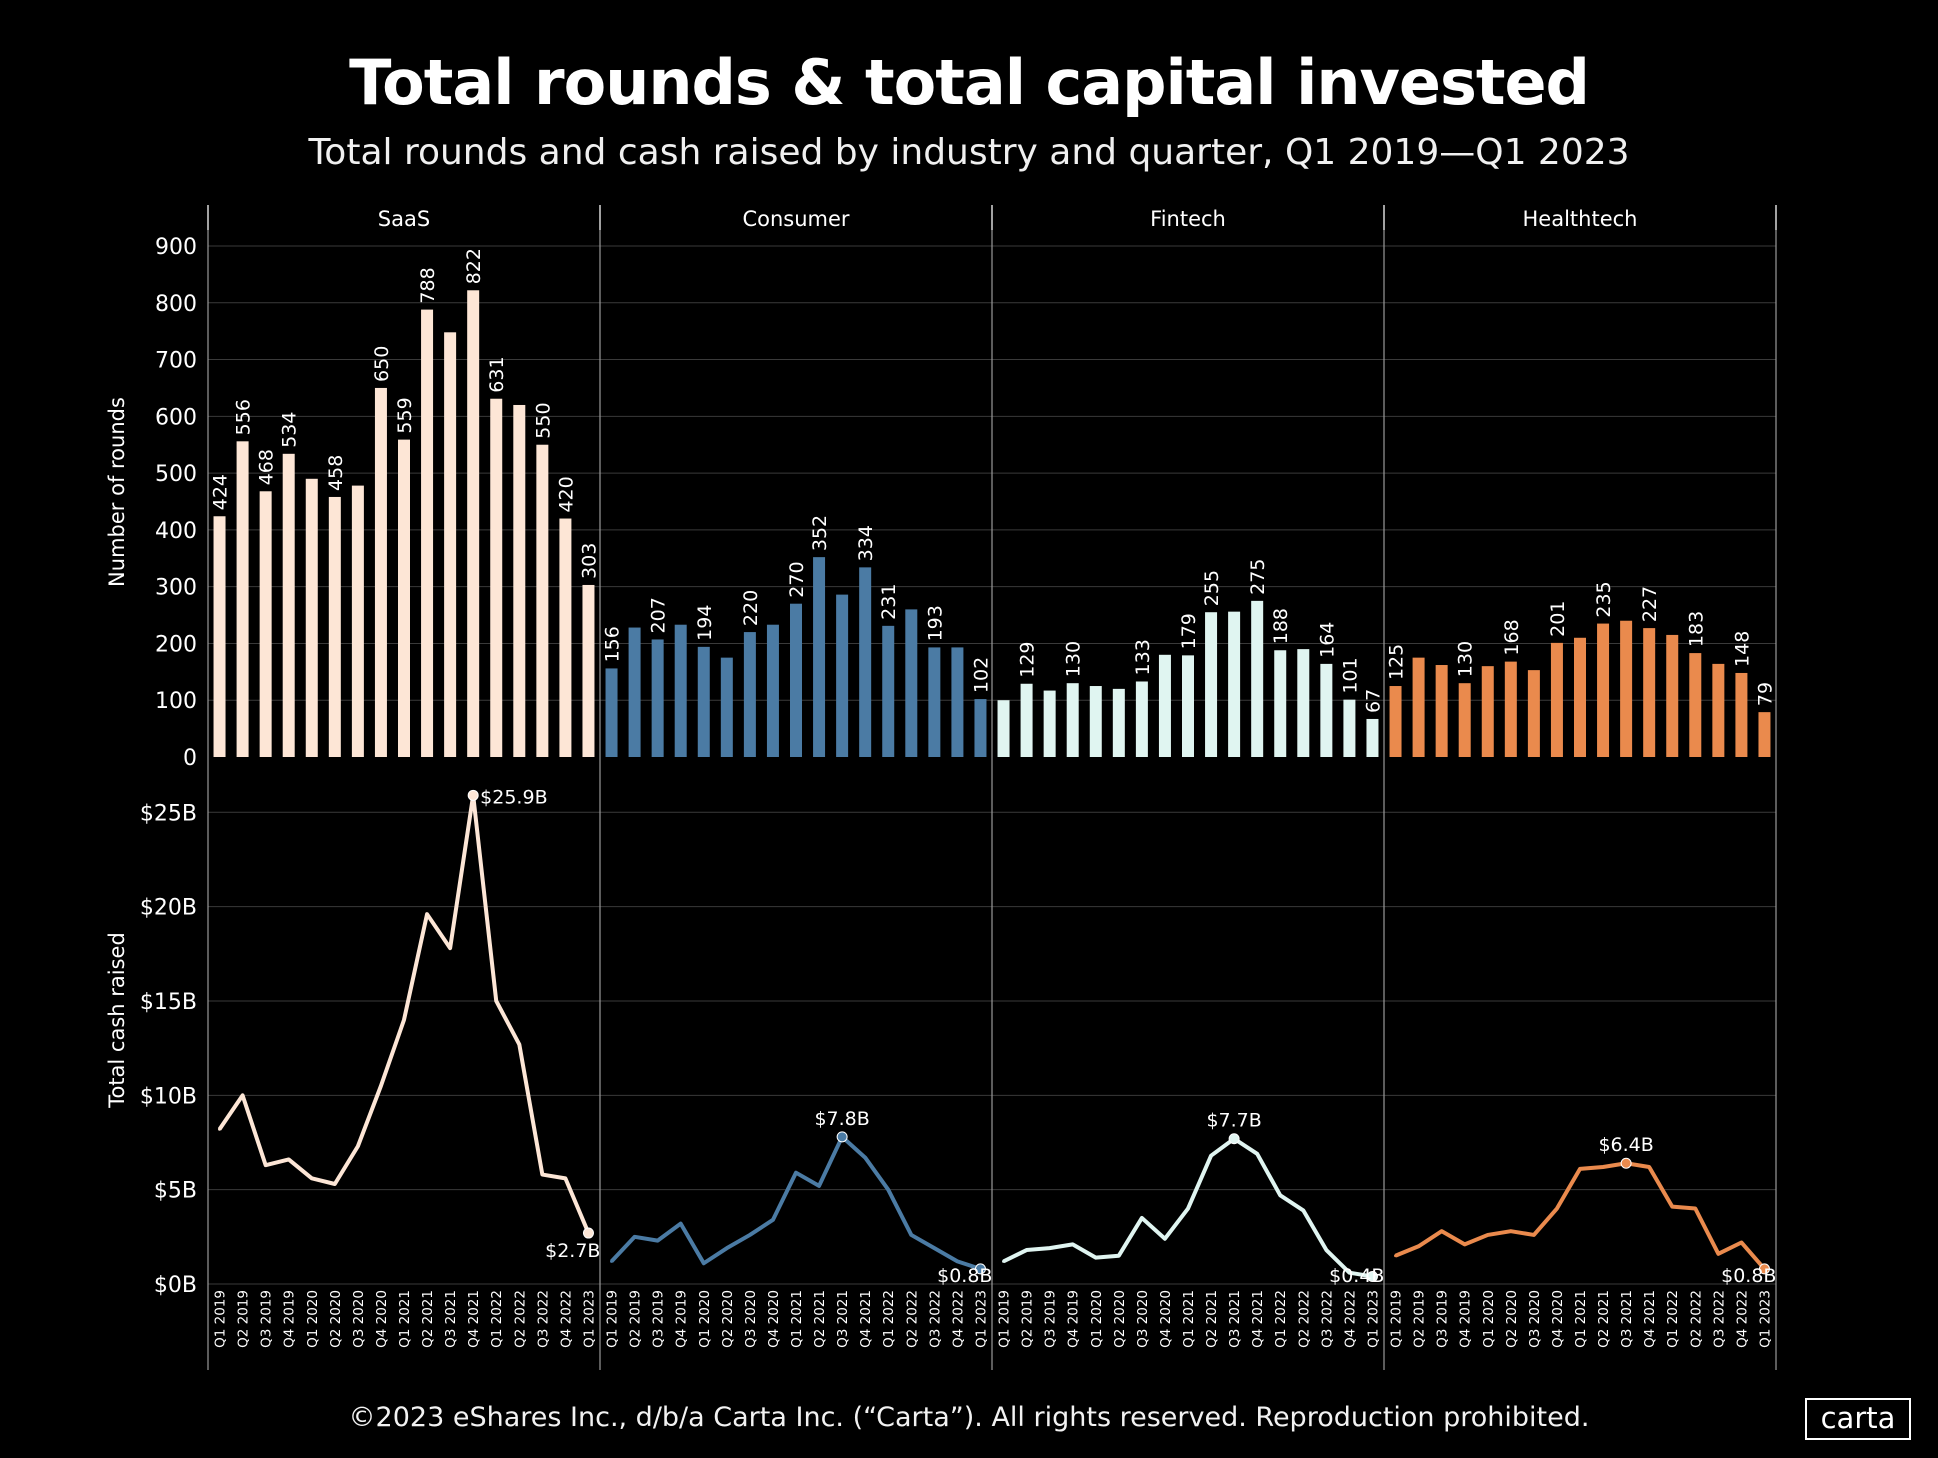 This screenshot has width=1938, height=1458. I want to click on cash-tick-label: $15B, so click(168, 1002).